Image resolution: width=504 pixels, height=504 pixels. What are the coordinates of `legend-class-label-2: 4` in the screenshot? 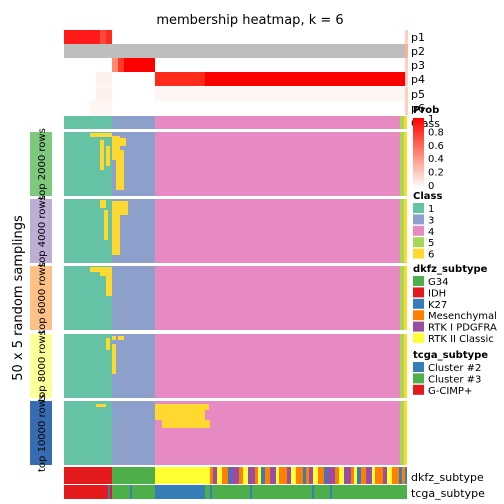 It's located at (431, 232).